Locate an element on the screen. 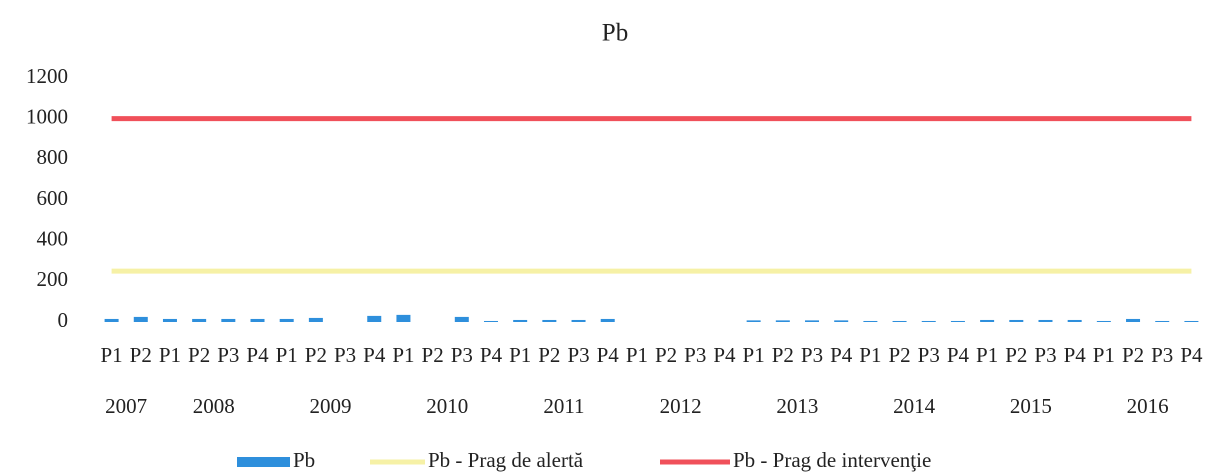  y-tick-label: 1200 is located at coordinates (47, 76).